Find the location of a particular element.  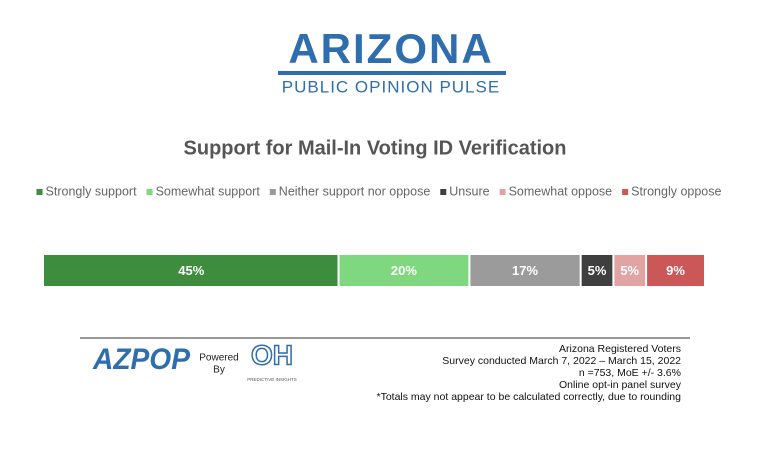

data-label: 17% is located at coordinates (525, 270).